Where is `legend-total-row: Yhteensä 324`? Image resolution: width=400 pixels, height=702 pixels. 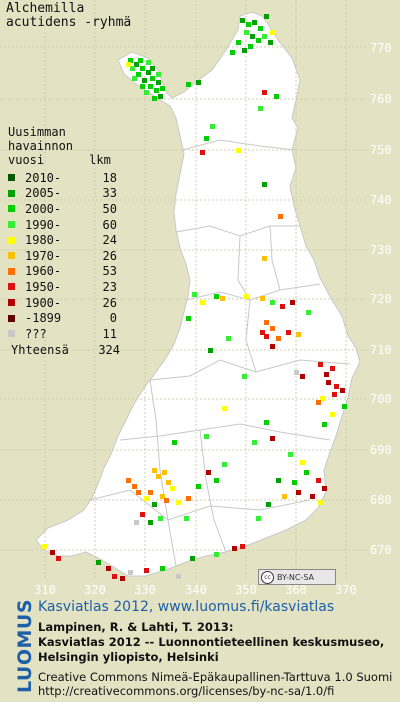
legend-total-row: Yhteensä 324 is located at coordinates (64, 350).